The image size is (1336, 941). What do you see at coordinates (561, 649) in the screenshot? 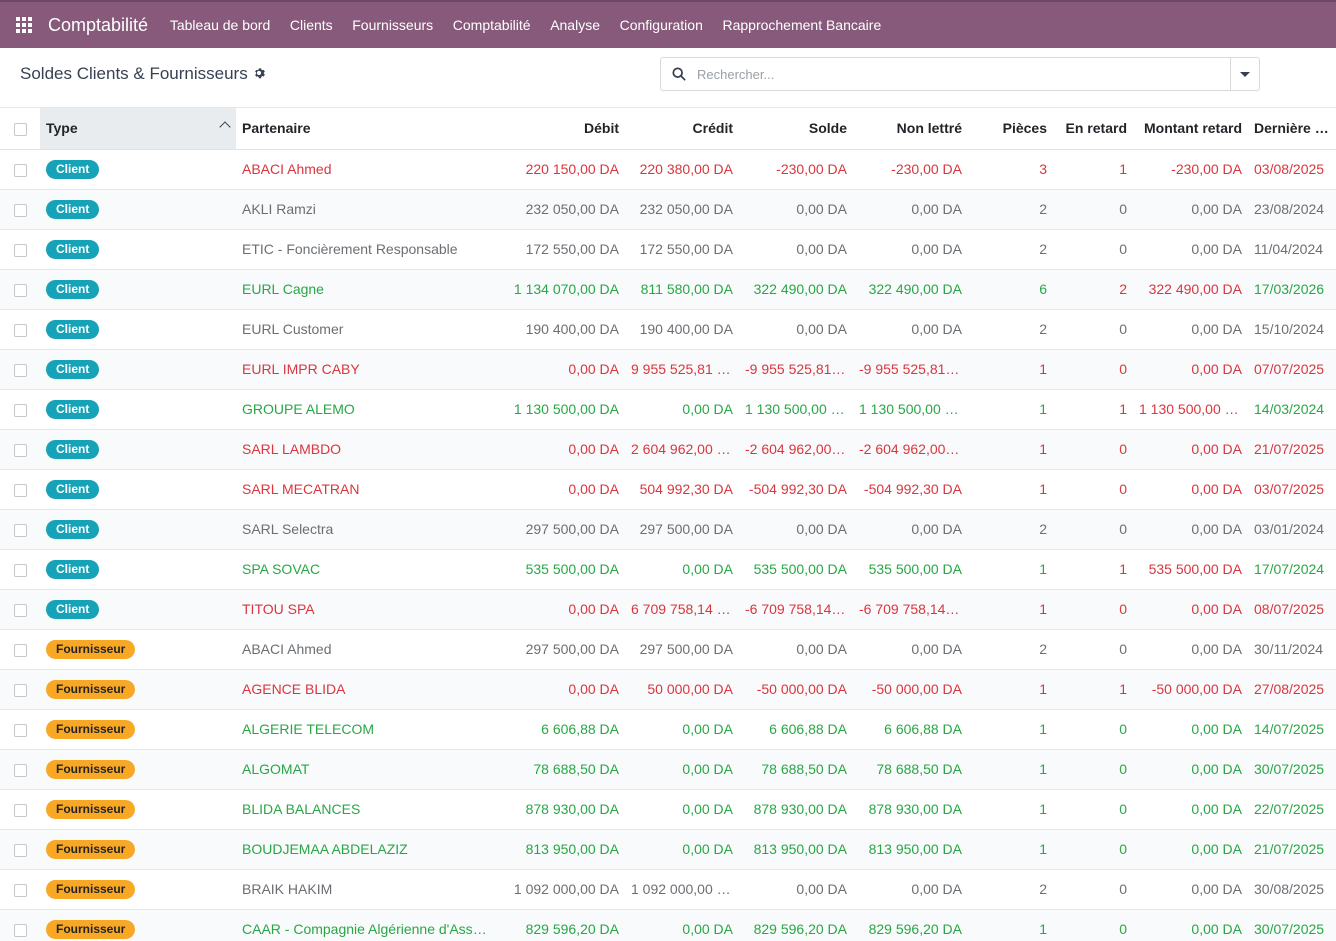
I see `debit-cell: 297 500,00 DA` at bounding box center [561, 649].